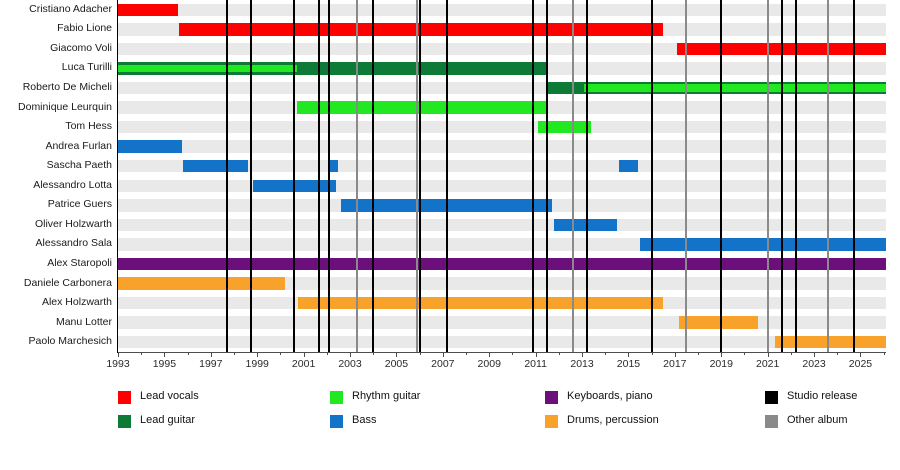 This screenshot has height=470, width=900. What do you see at coordinates (81, 47) in the screenshot?
I see `member-label: Giacomo Voli` at bounding box center [81, 47].